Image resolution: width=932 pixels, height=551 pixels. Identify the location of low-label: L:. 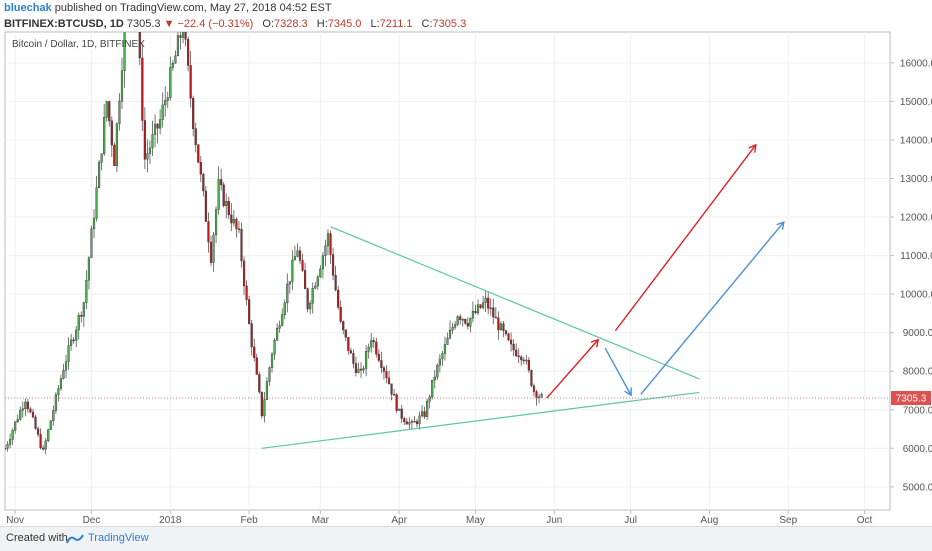
(375, 24).